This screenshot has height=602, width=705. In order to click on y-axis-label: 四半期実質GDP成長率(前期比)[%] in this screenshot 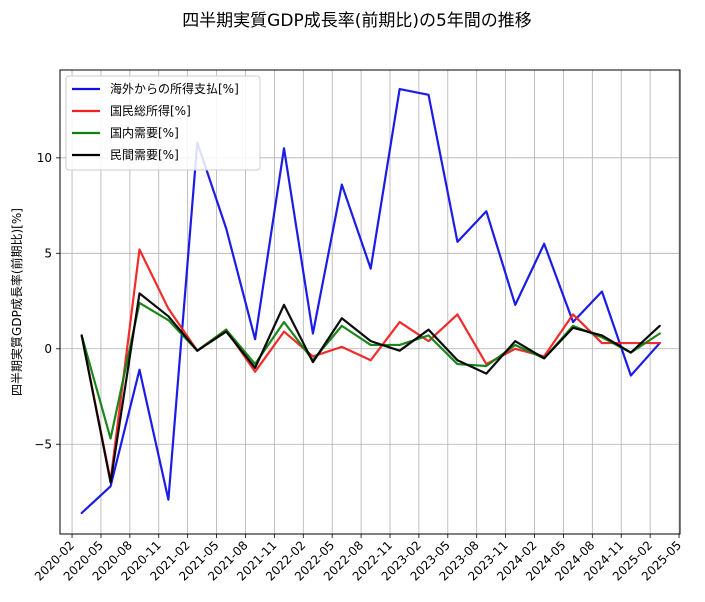, I will do `click(16, 302)`.